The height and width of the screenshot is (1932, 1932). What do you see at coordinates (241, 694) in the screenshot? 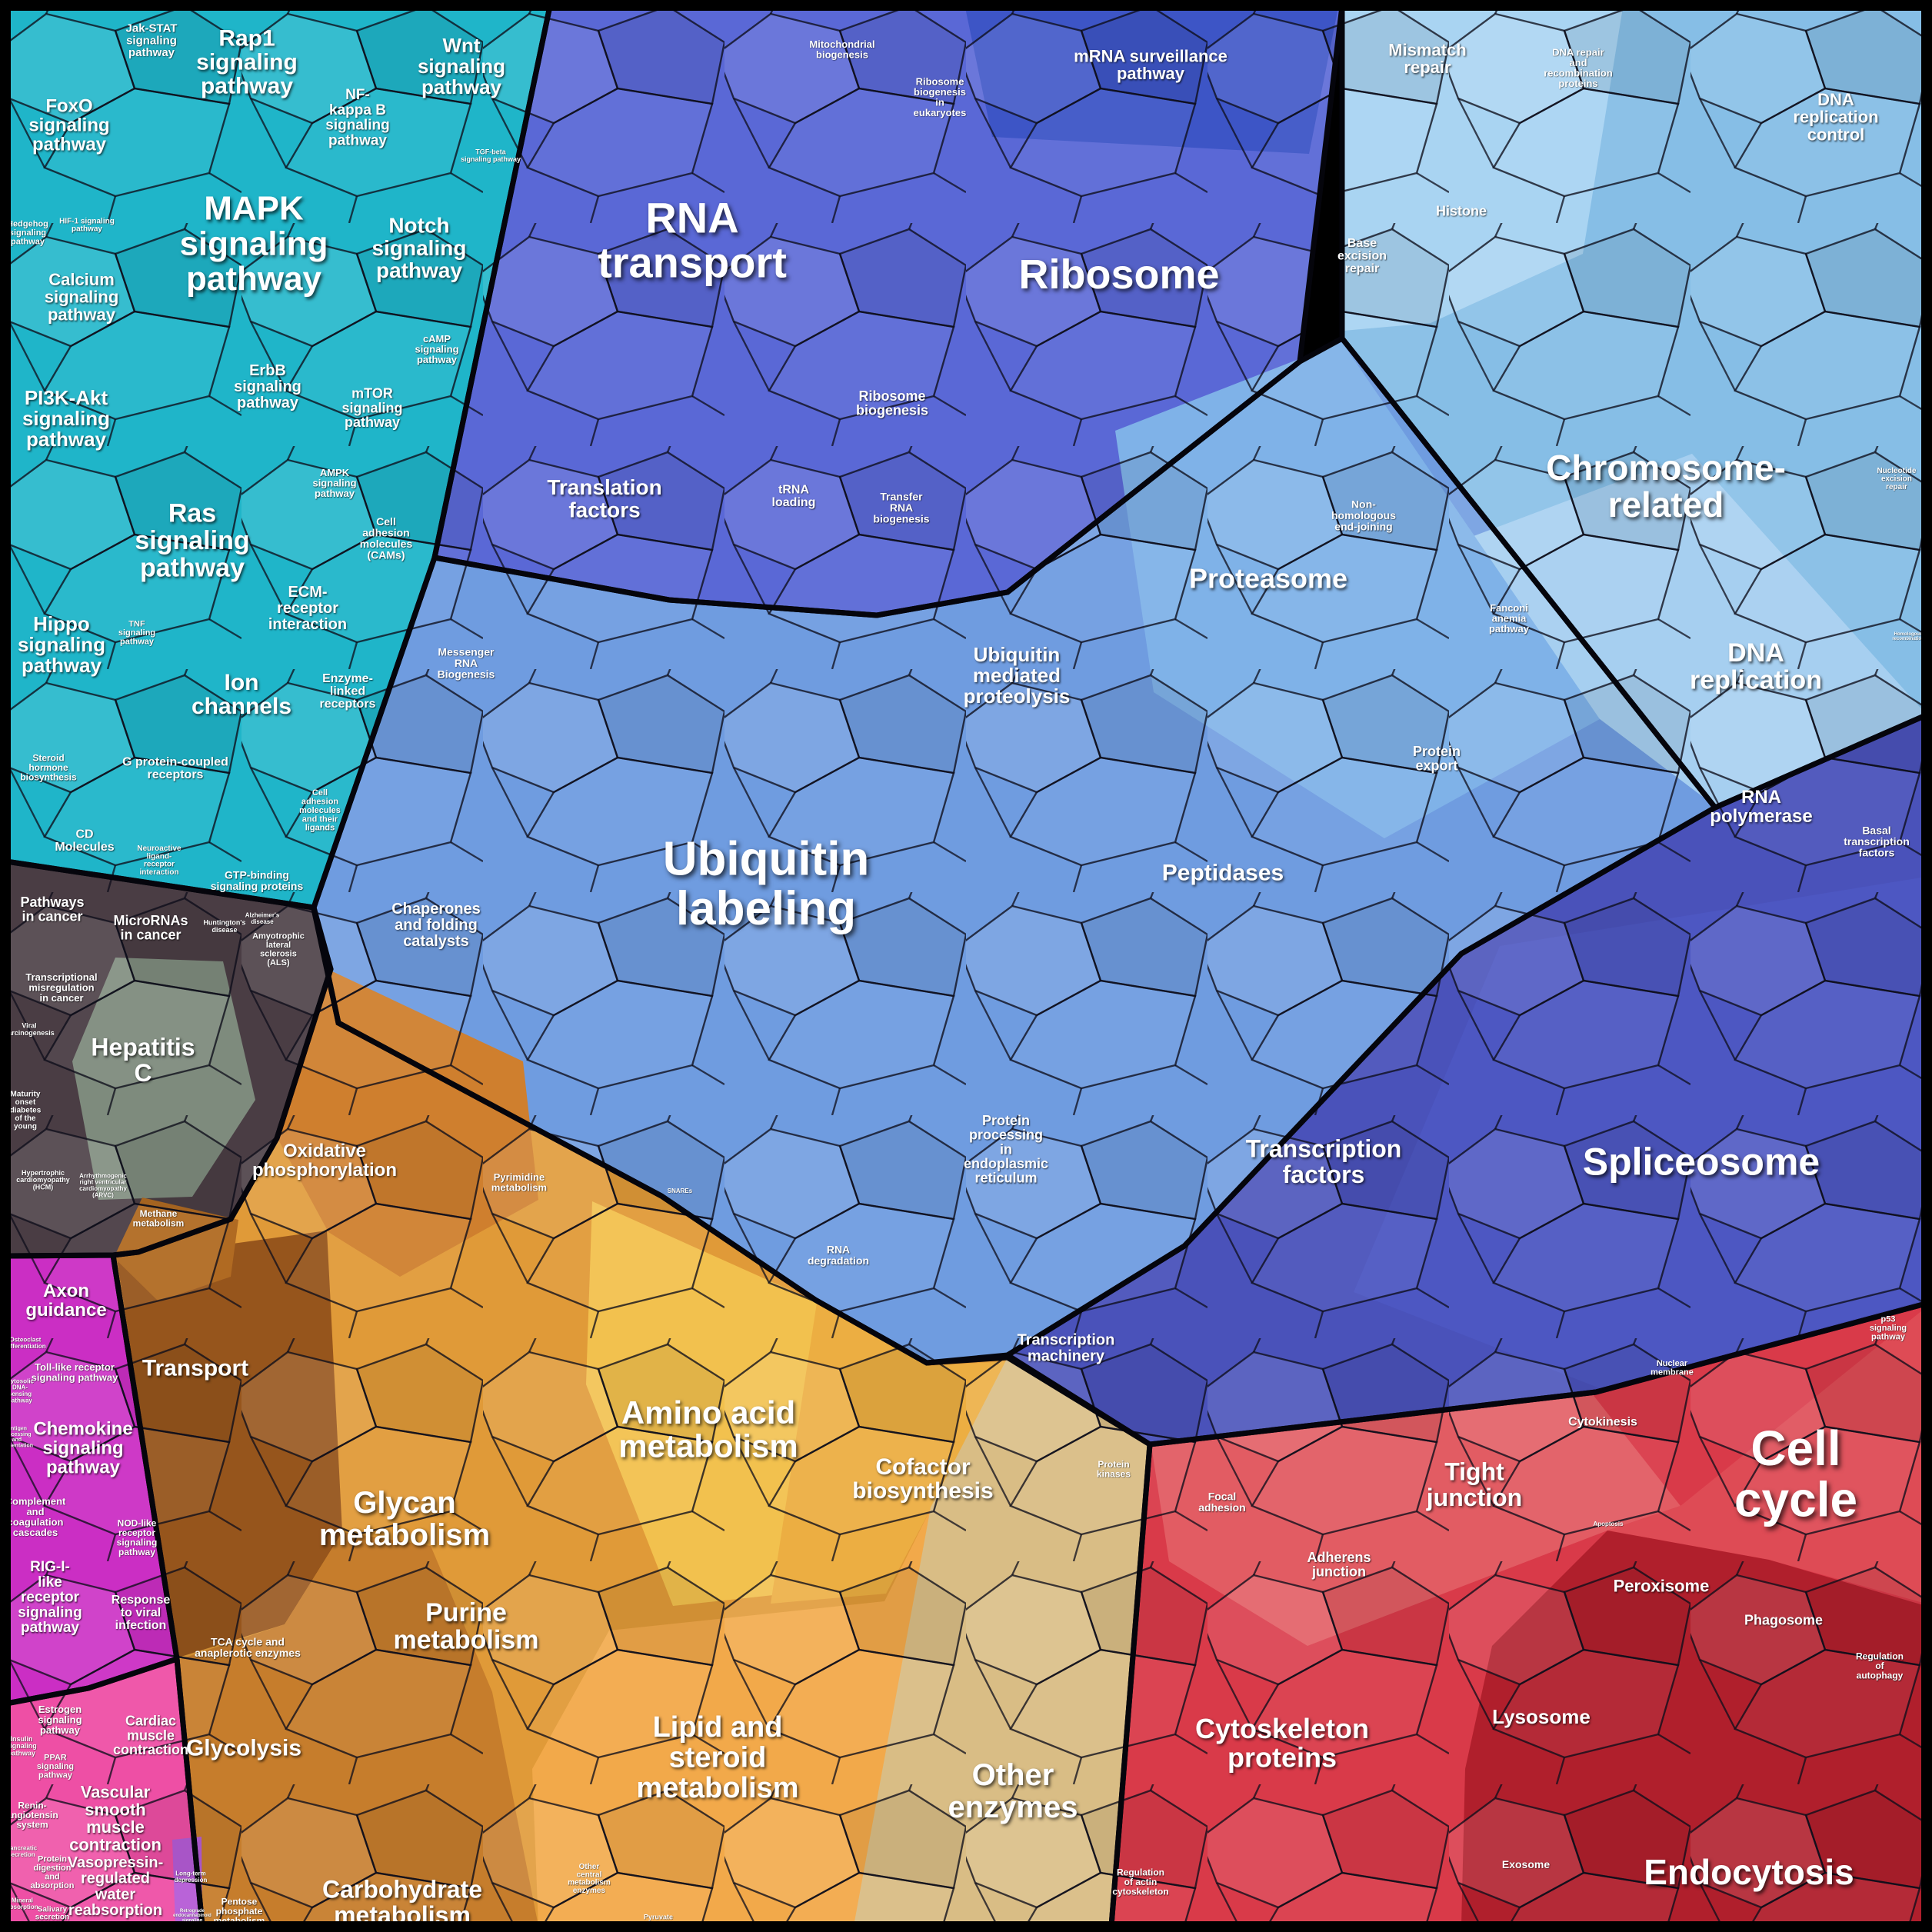
I see `label-ion-channels: Ion channels` at bounding box center [241, 694].